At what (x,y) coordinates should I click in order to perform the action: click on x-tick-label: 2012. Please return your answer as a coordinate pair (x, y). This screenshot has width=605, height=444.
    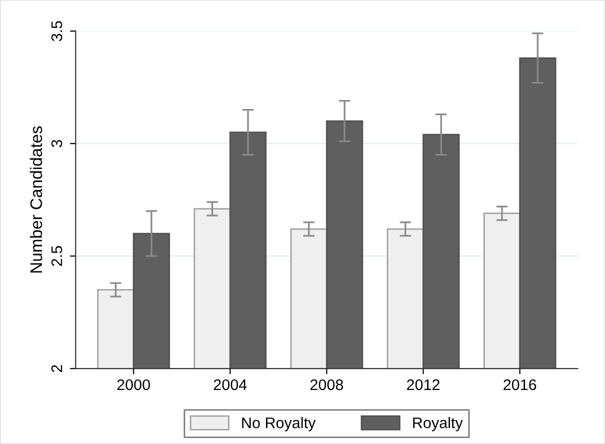
    Looking at the image, I should click on (423, 384).